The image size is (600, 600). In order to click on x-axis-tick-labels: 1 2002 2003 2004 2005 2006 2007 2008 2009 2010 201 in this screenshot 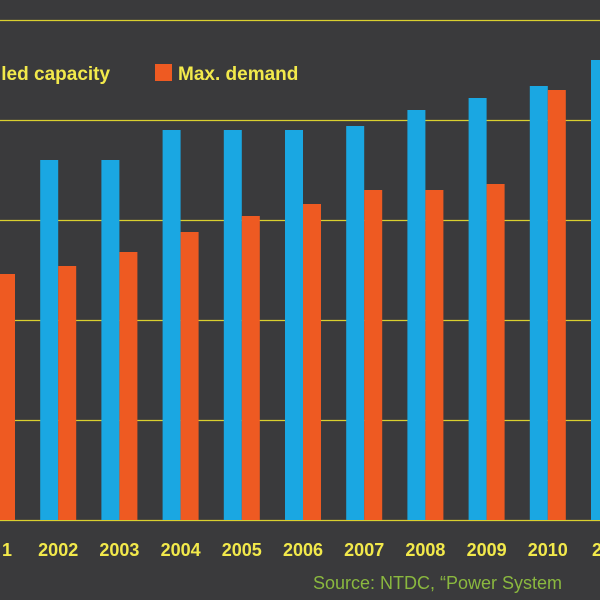, I will do `click(301, 550)`.